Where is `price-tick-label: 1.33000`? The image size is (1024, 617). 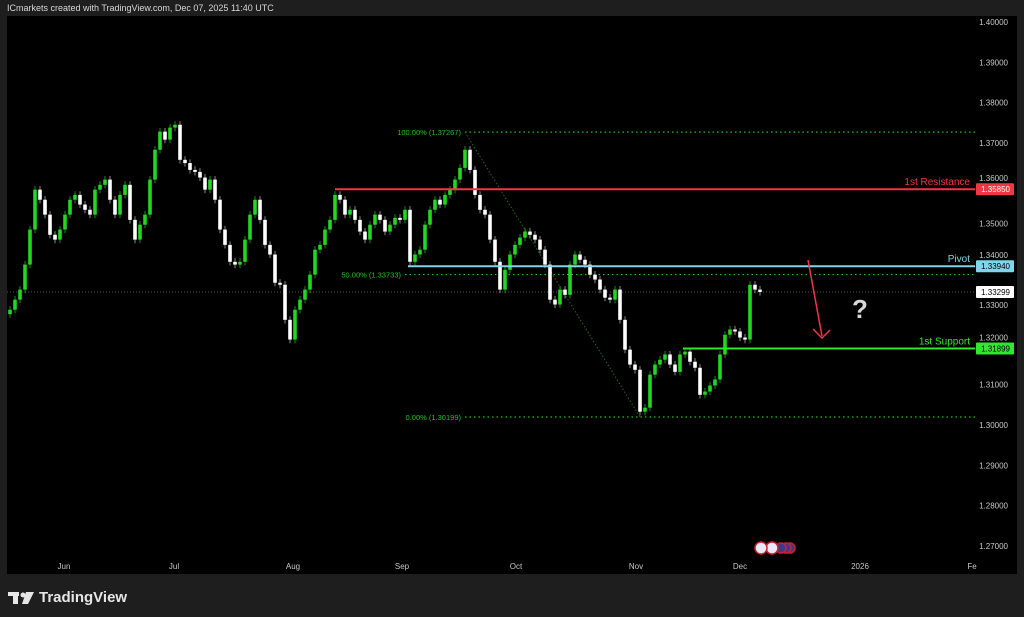
price-tick-label: 1.33000 is located at coordinates (993, 305).